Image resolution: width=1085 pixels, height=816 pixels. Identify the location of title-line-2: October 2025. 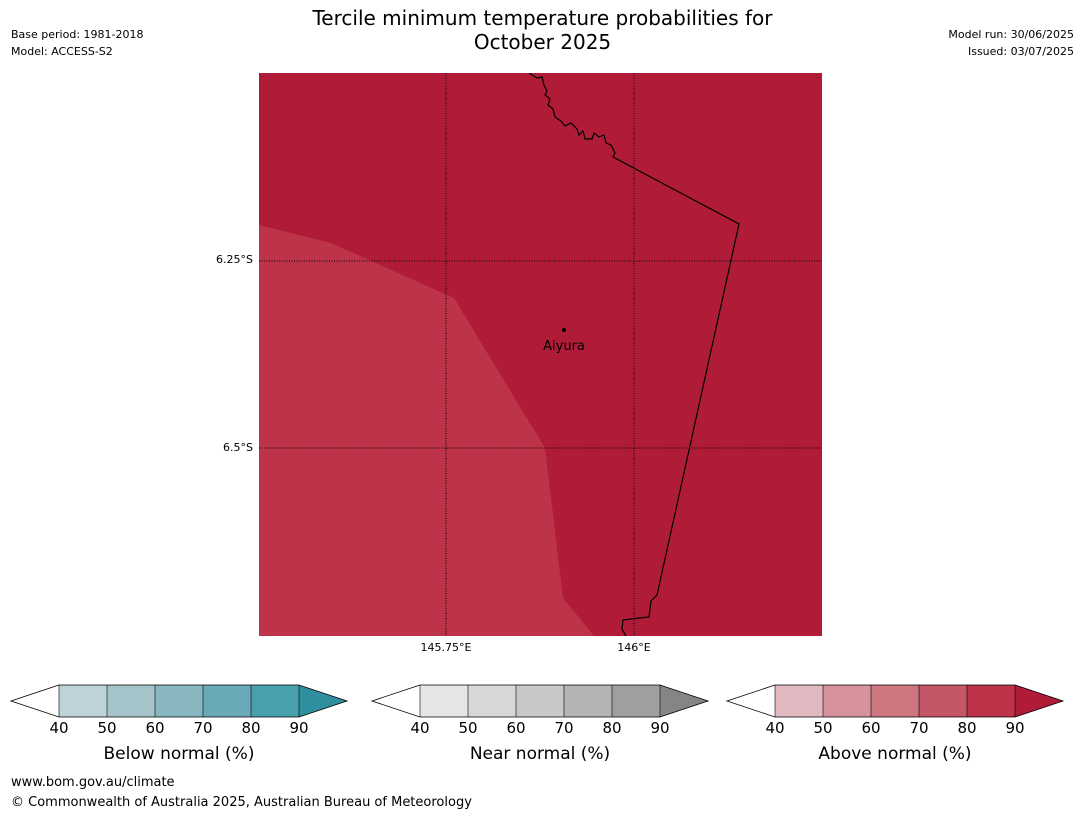
(542, 42).